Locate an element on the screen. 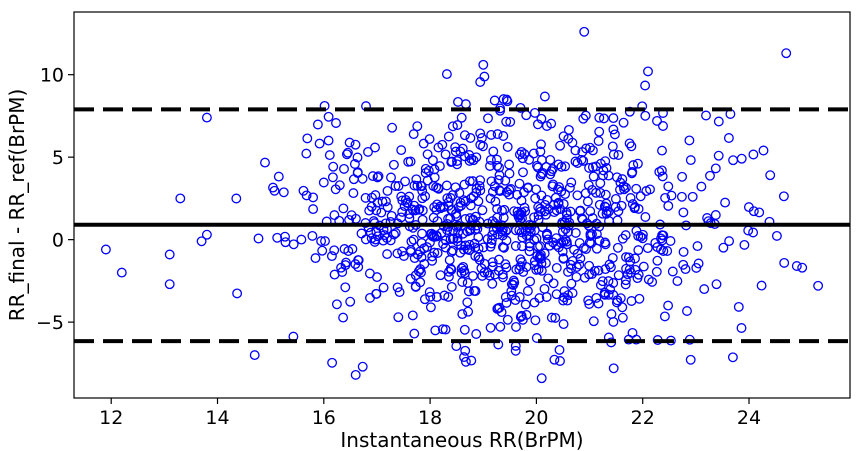  x-tick-label: 14 is located at coordinates (217, 418).